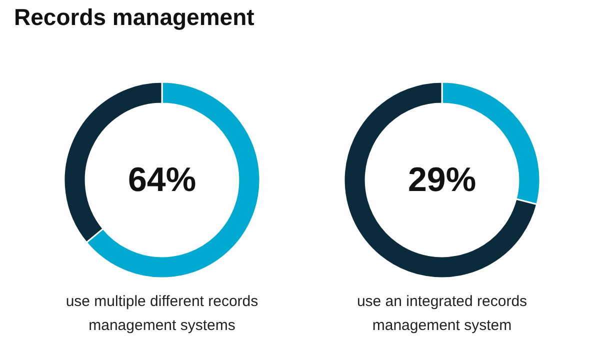 The image size is (605, 349). Describe the element at coordinates (442, 314) in the screenshot. I see `text: use an integrated records management system` at that location.